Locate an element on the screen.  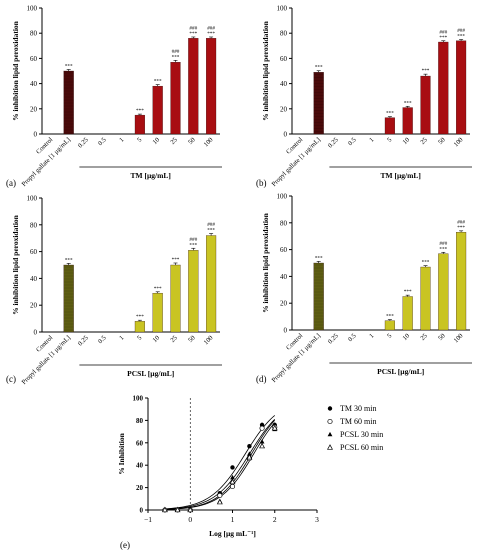
panel-label: (c) is located at coordinates (11, 379).